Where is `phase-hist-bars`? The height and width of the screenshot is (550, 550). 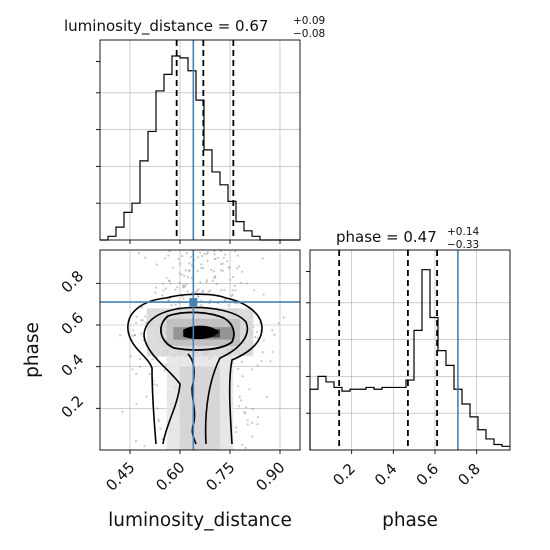 phase-hist-bars is located at coordinates (409, 359).